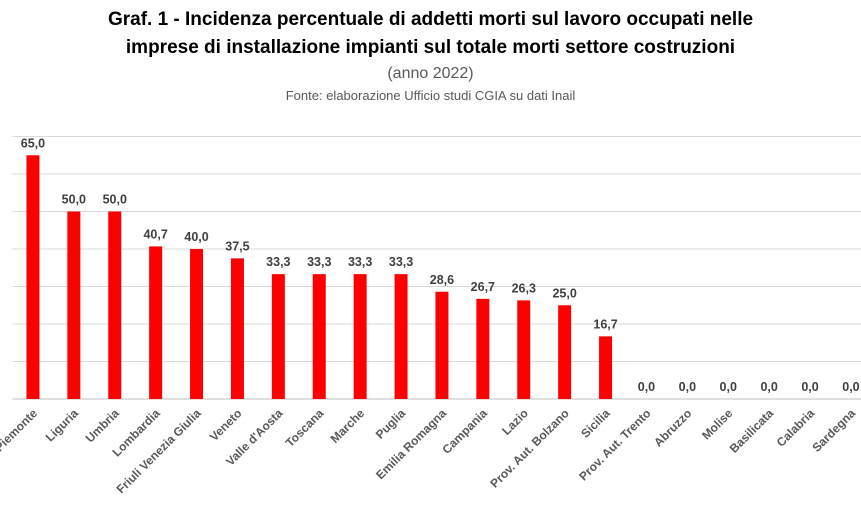  Describe the element at coordinates (442, 280) in the screenshot. I see `data-label: 28,6` at that location.